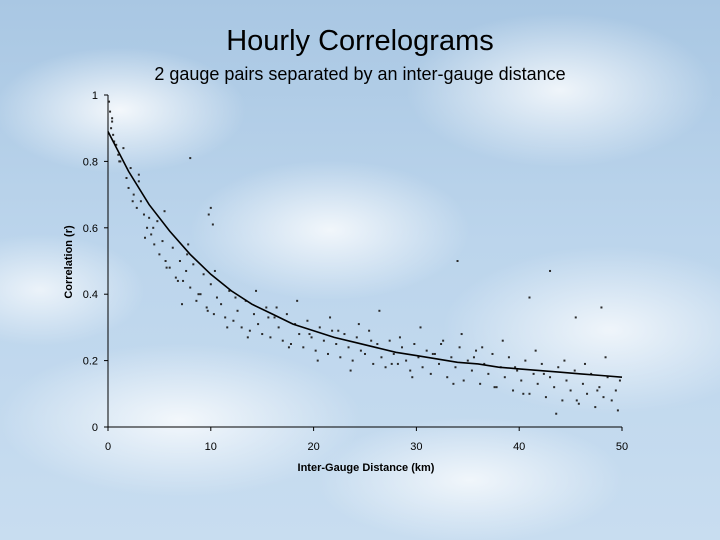 Image resolution: width=720 pixels, height=540 pixels. Describe the element at coordinates (622, 447) in the screenshot. I see `x-tick-label: 50` at that location.